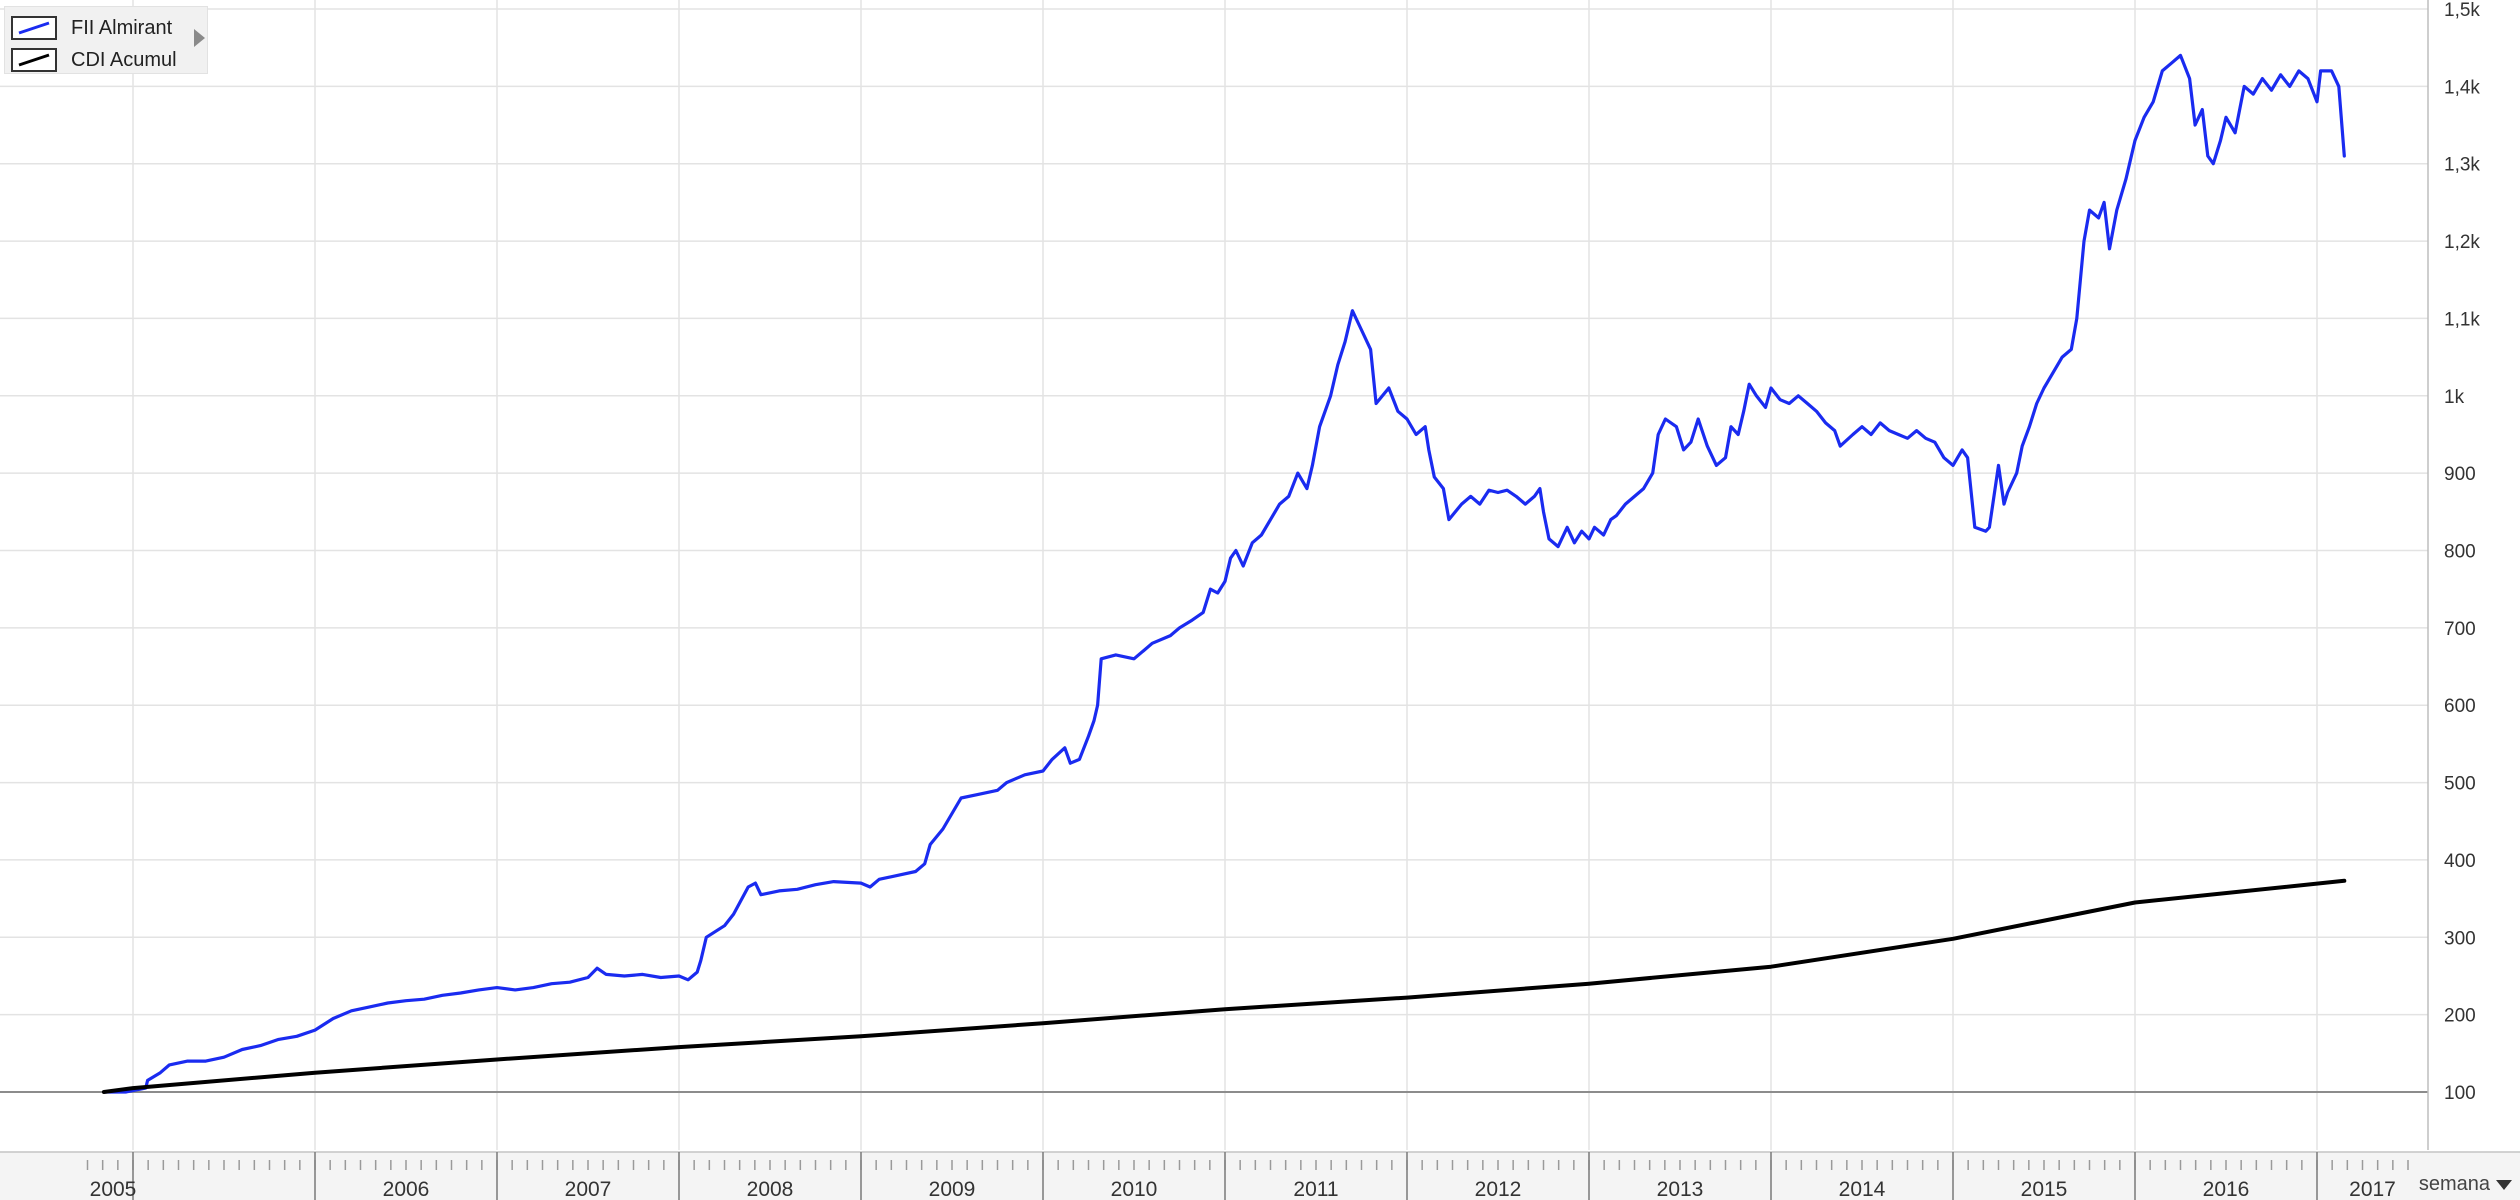 Image resolution: width=2520 pixels, height=1200 pixels. I want to click on x-tick-label: 2005, so click(113, 1189).